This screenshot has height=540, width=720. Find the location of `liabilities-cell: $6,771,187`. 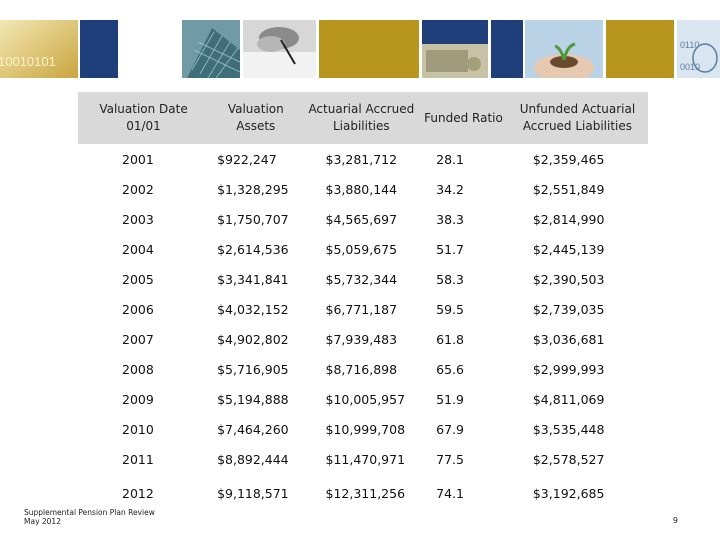

liabilities-cell: $6,771,187 is located at coordinates (361, 309).